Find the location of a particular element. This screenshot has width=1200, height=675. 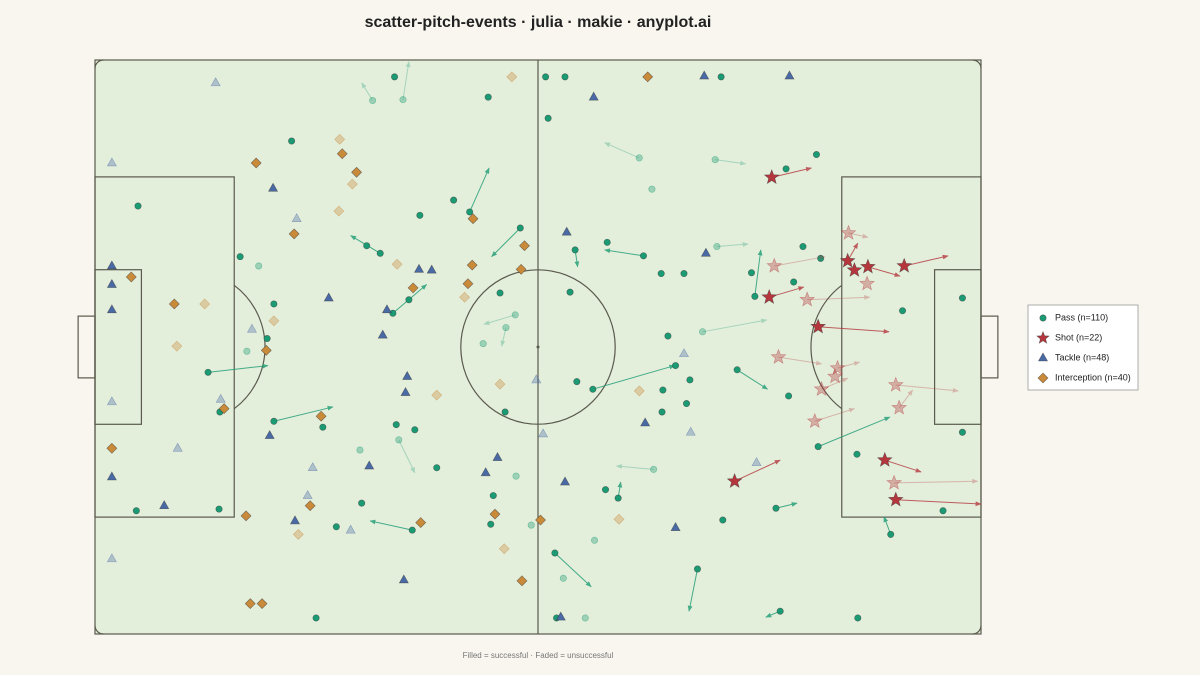

legend-label: Shot (n=22) is located at coordinates (1078, 337).